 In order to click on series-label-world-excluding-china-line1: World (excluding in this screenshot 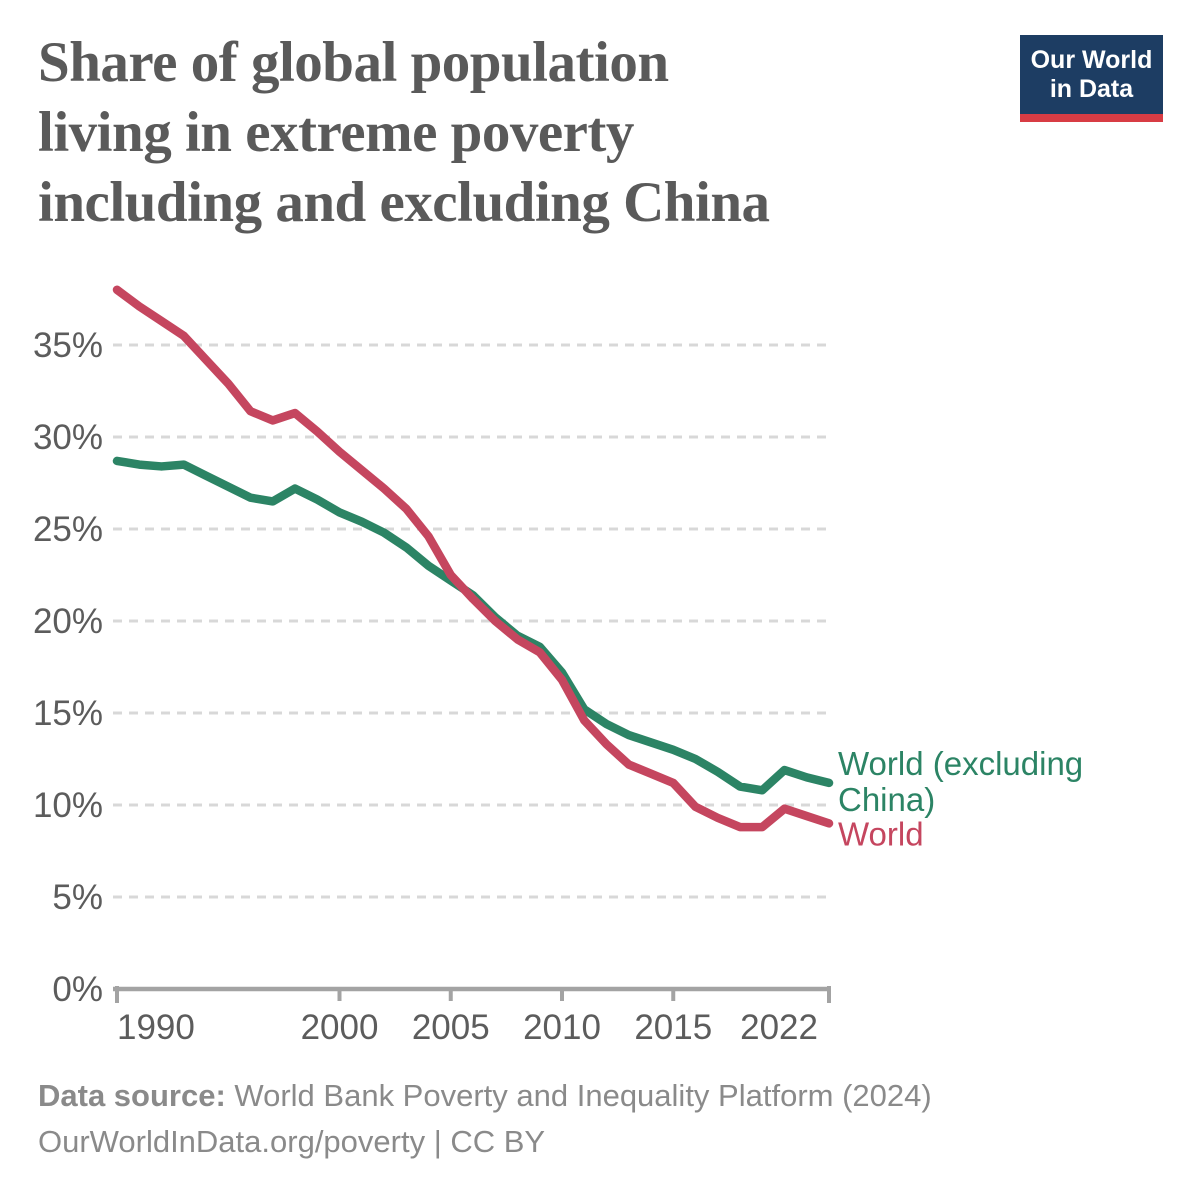, I will do `click(960, 763)`.